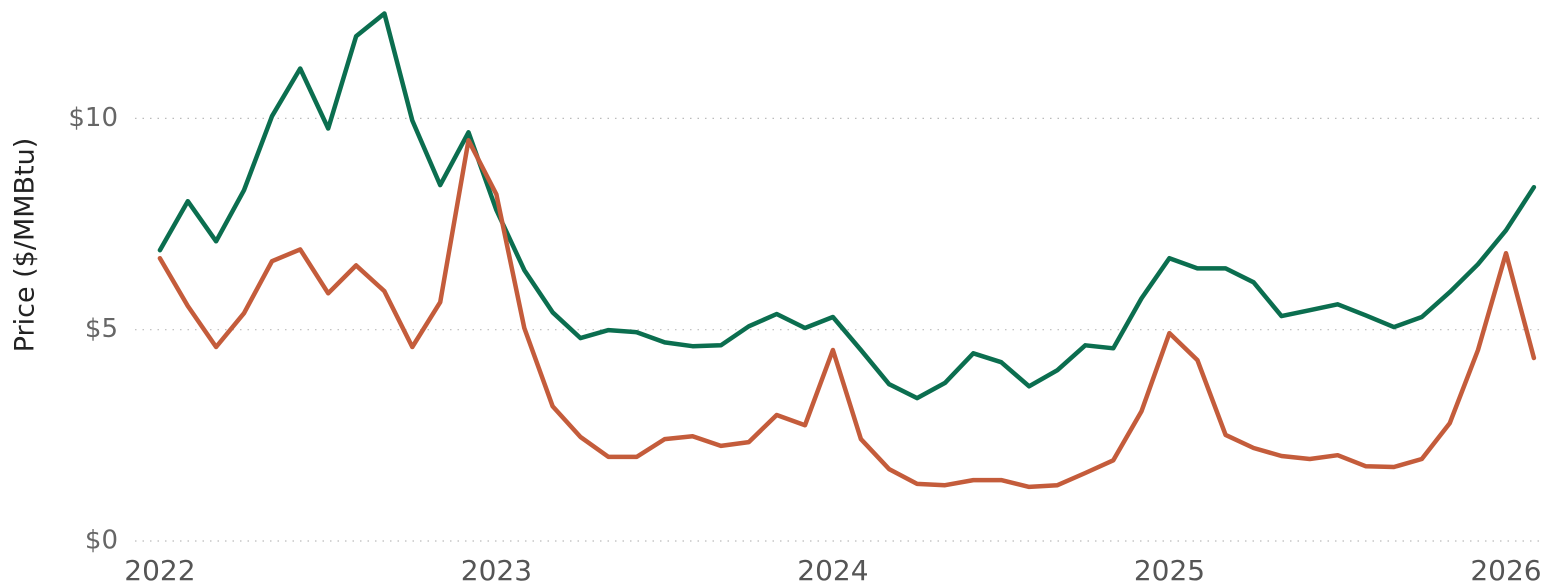 This screenshot has width=1566, height=584. Describe the element at coordinates (1169, 569) in the screenshot. I see `x-tick-label: 2025` at that location.